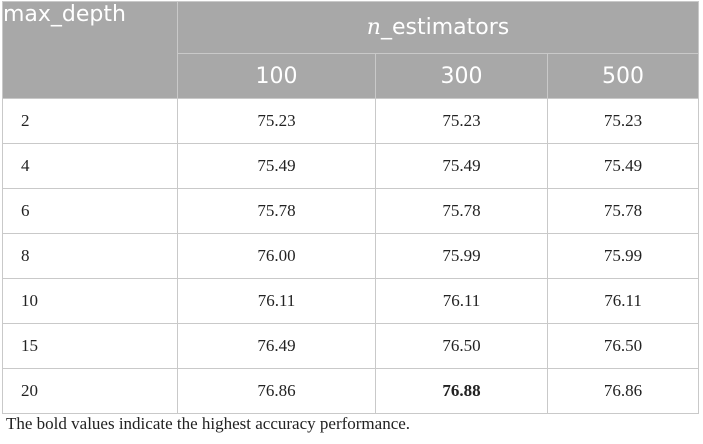  What do you see at coordinates (276, 346) in the screenshot?
I see `accuracy-cell: 76.49` at bounding box center [276, 346].